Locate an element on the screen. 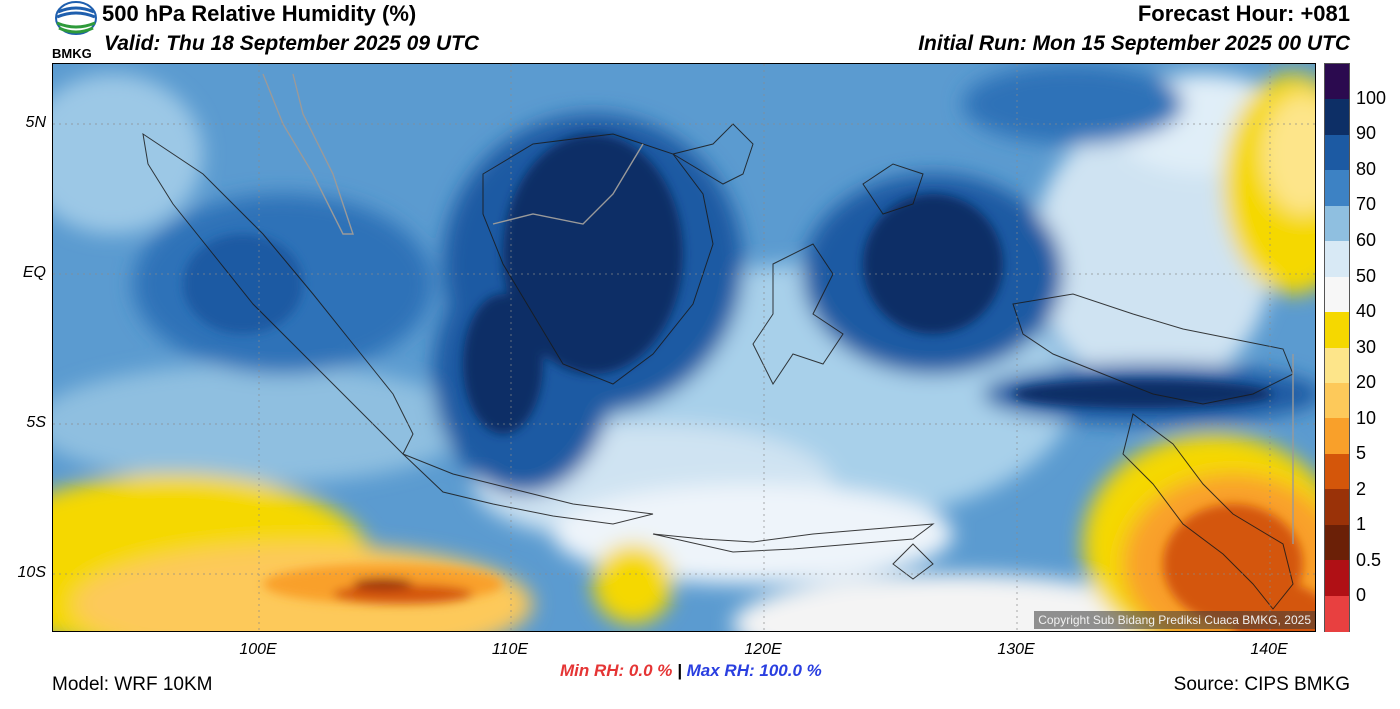 The image size is (1400, 709). lat-label-eq: EQ is located at coordinates (34, 272).